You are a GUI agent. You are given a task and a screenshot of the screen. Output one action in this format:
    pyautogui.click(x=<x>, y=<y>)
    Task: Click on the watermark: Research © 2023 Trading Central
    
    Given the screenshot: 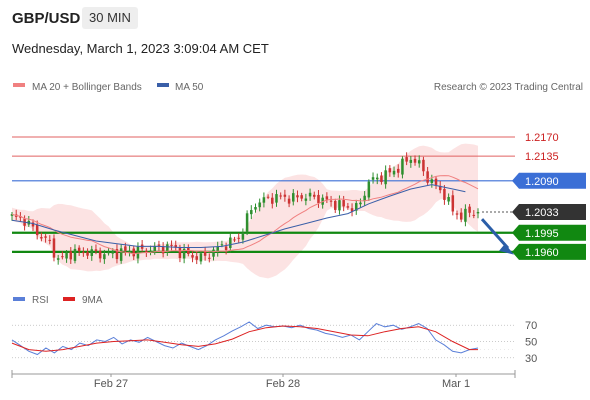 What is the action you would take?
    pyautogui.click(x=508, y=87)
    